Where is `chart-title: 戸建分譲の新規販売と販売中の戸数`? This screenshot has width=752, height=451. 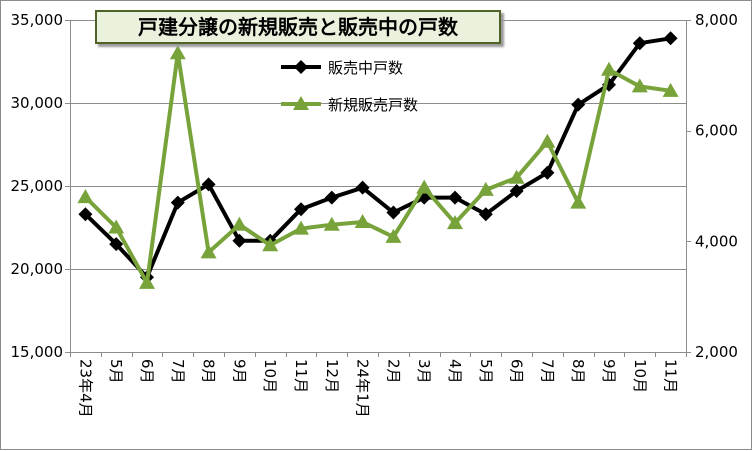 chart-title: 戸建分譲の新規販売と販売中の戸数 is located at coordinates (298, 27).